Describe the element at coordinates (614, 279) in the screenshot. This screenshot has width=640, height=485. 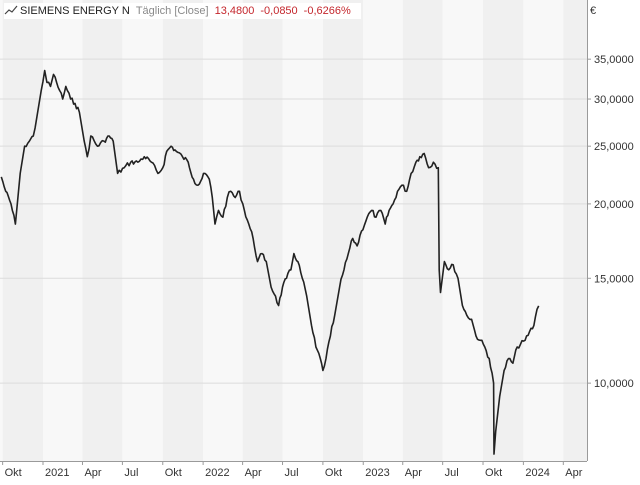
I see `y-tick-label: 15,0000` at that location.